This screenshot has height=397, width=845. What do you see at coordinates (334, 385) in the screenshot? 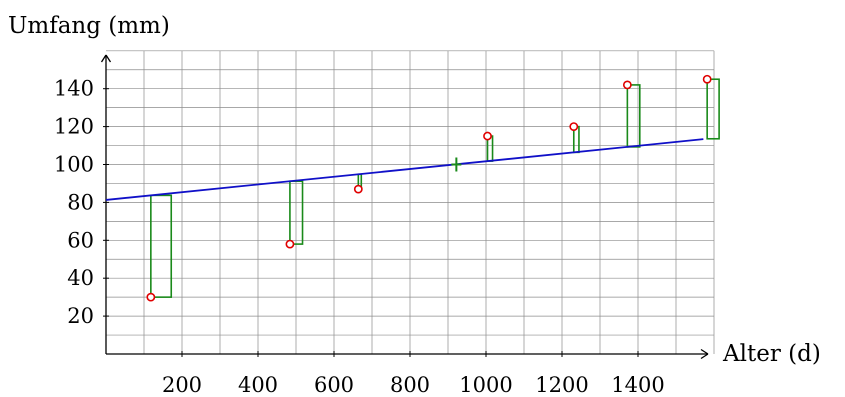
I see `x-tick-label: 600` at bounding box center [334, 385].